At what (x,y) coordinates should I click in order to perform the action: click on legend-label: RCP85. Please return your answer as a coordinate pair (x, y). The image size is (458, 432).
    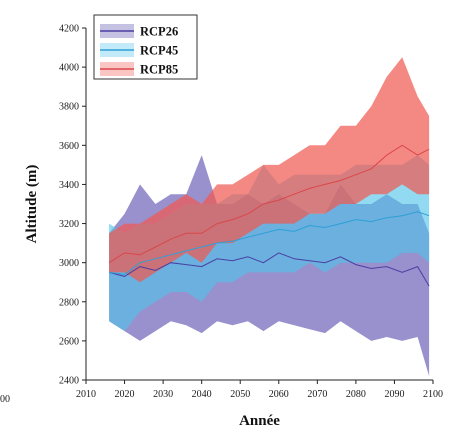
    Looking at the image, I should click on (159, 70).